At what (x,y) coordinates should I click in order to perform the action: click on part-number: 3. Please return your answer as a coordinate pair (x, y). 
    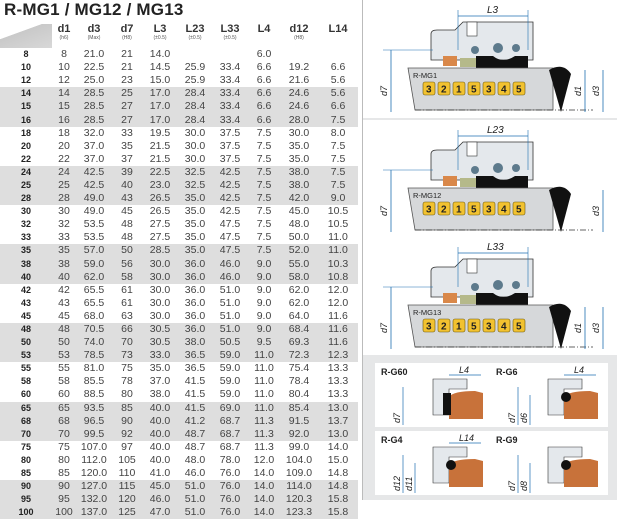
    Looking at the image, I should click on (429, 210).